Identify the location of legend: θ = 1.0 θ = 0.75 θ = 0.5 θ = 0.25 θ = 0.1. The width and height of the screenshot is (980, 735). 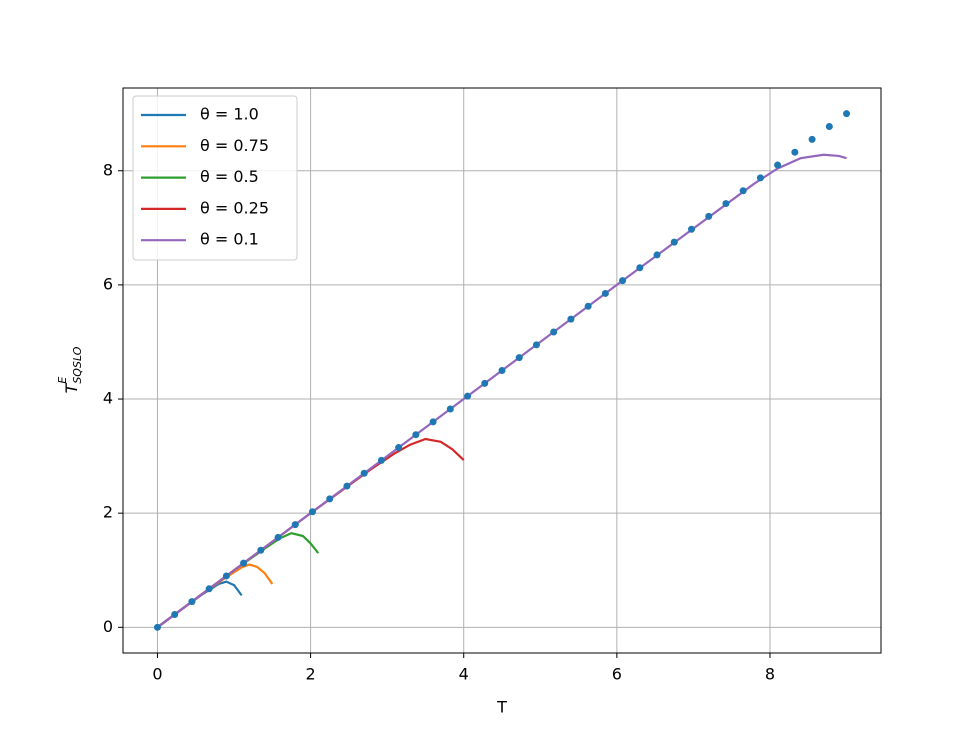
(215, 178).